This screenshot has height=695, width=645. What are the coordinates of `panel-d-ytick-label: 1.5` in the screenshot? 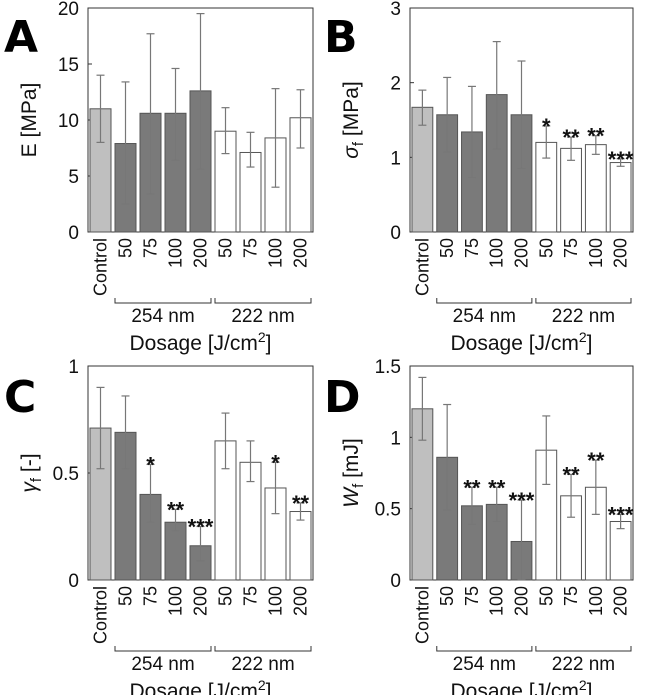 It's located at (388, 367).